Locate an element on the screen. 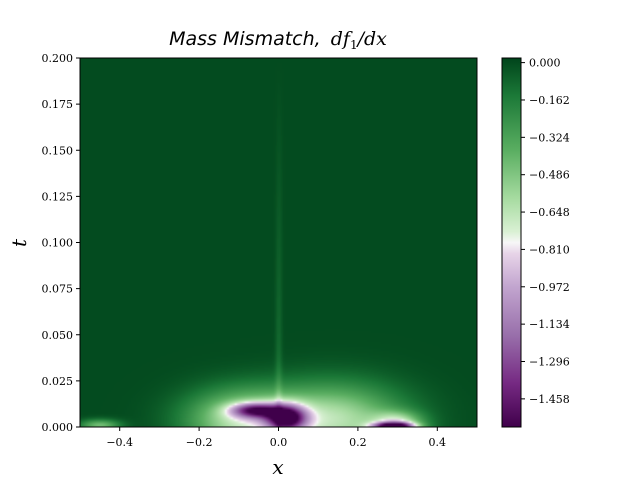 The image size is (640, 480). colorbar-tick-label: −0.972 is located at coordinates (549, 287).